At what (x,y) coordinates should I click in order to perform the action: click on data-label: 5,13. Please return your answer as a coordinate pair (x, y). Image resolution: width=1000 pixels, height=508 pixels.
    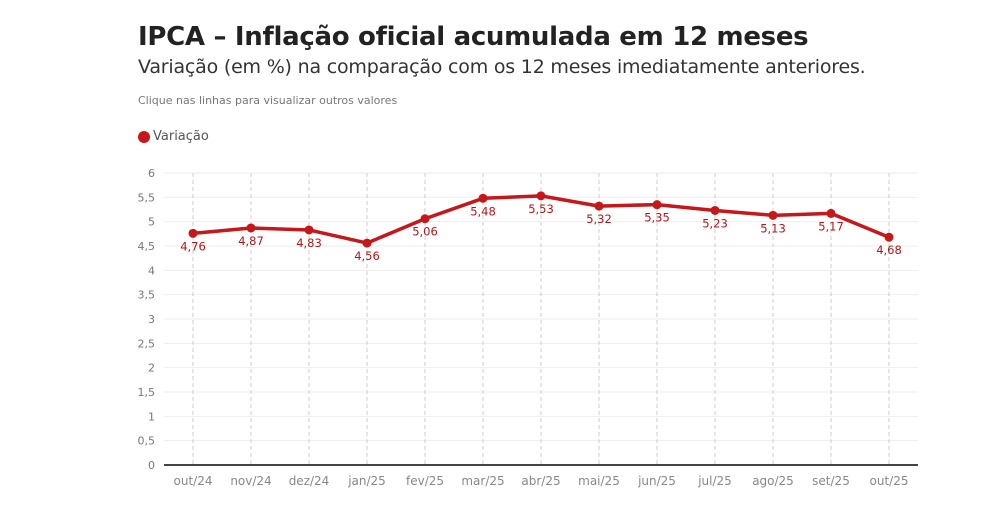
    Looking at the image, I should click on (773, 228).